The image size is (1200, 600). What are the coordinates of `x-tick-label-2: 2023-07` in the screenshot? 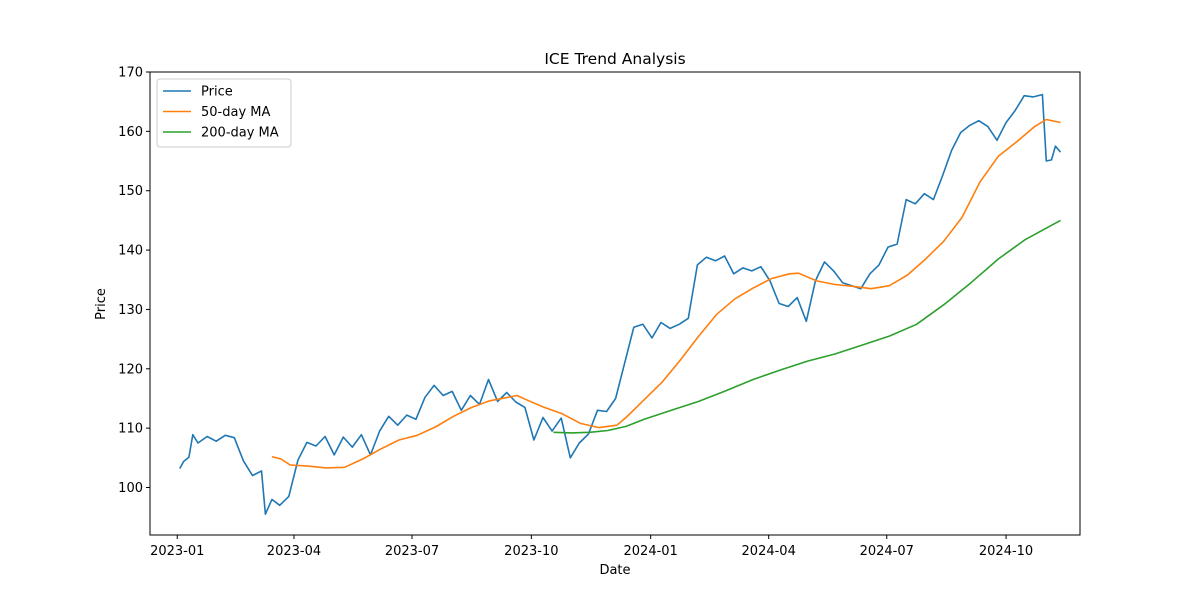 It's located at (412, 551).